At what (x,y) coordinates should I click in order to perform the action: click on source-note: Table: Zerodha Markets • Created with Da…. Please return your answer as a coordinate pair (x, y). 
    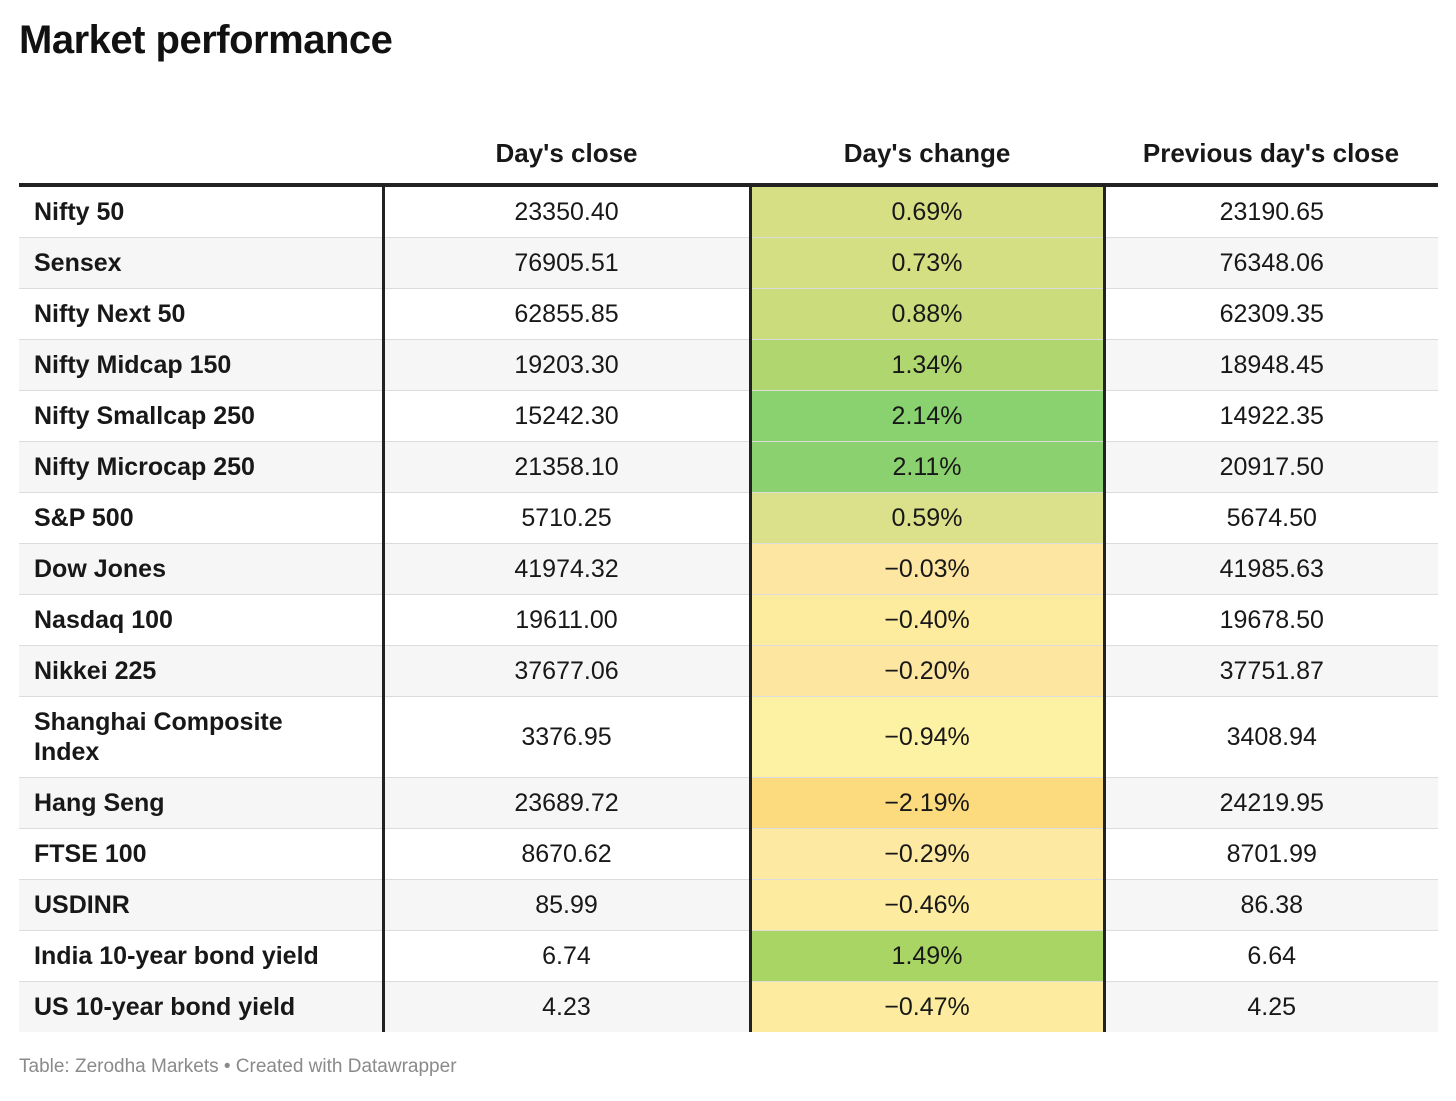
    Looking at the image, I should click on (238, 1066).